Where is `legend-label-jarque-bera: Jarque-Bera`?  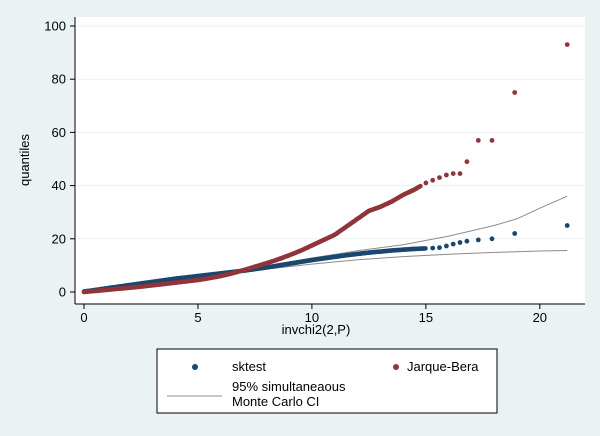
legend-label-jarque-bera: Jarque-Bera is located at coordinates (443, 366).